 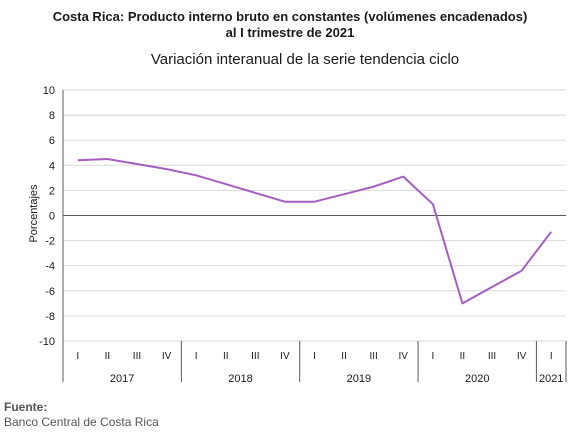 I want to click on source-note: Fuente: Banco Central de Costa Rica, so click(x=81, y=415).